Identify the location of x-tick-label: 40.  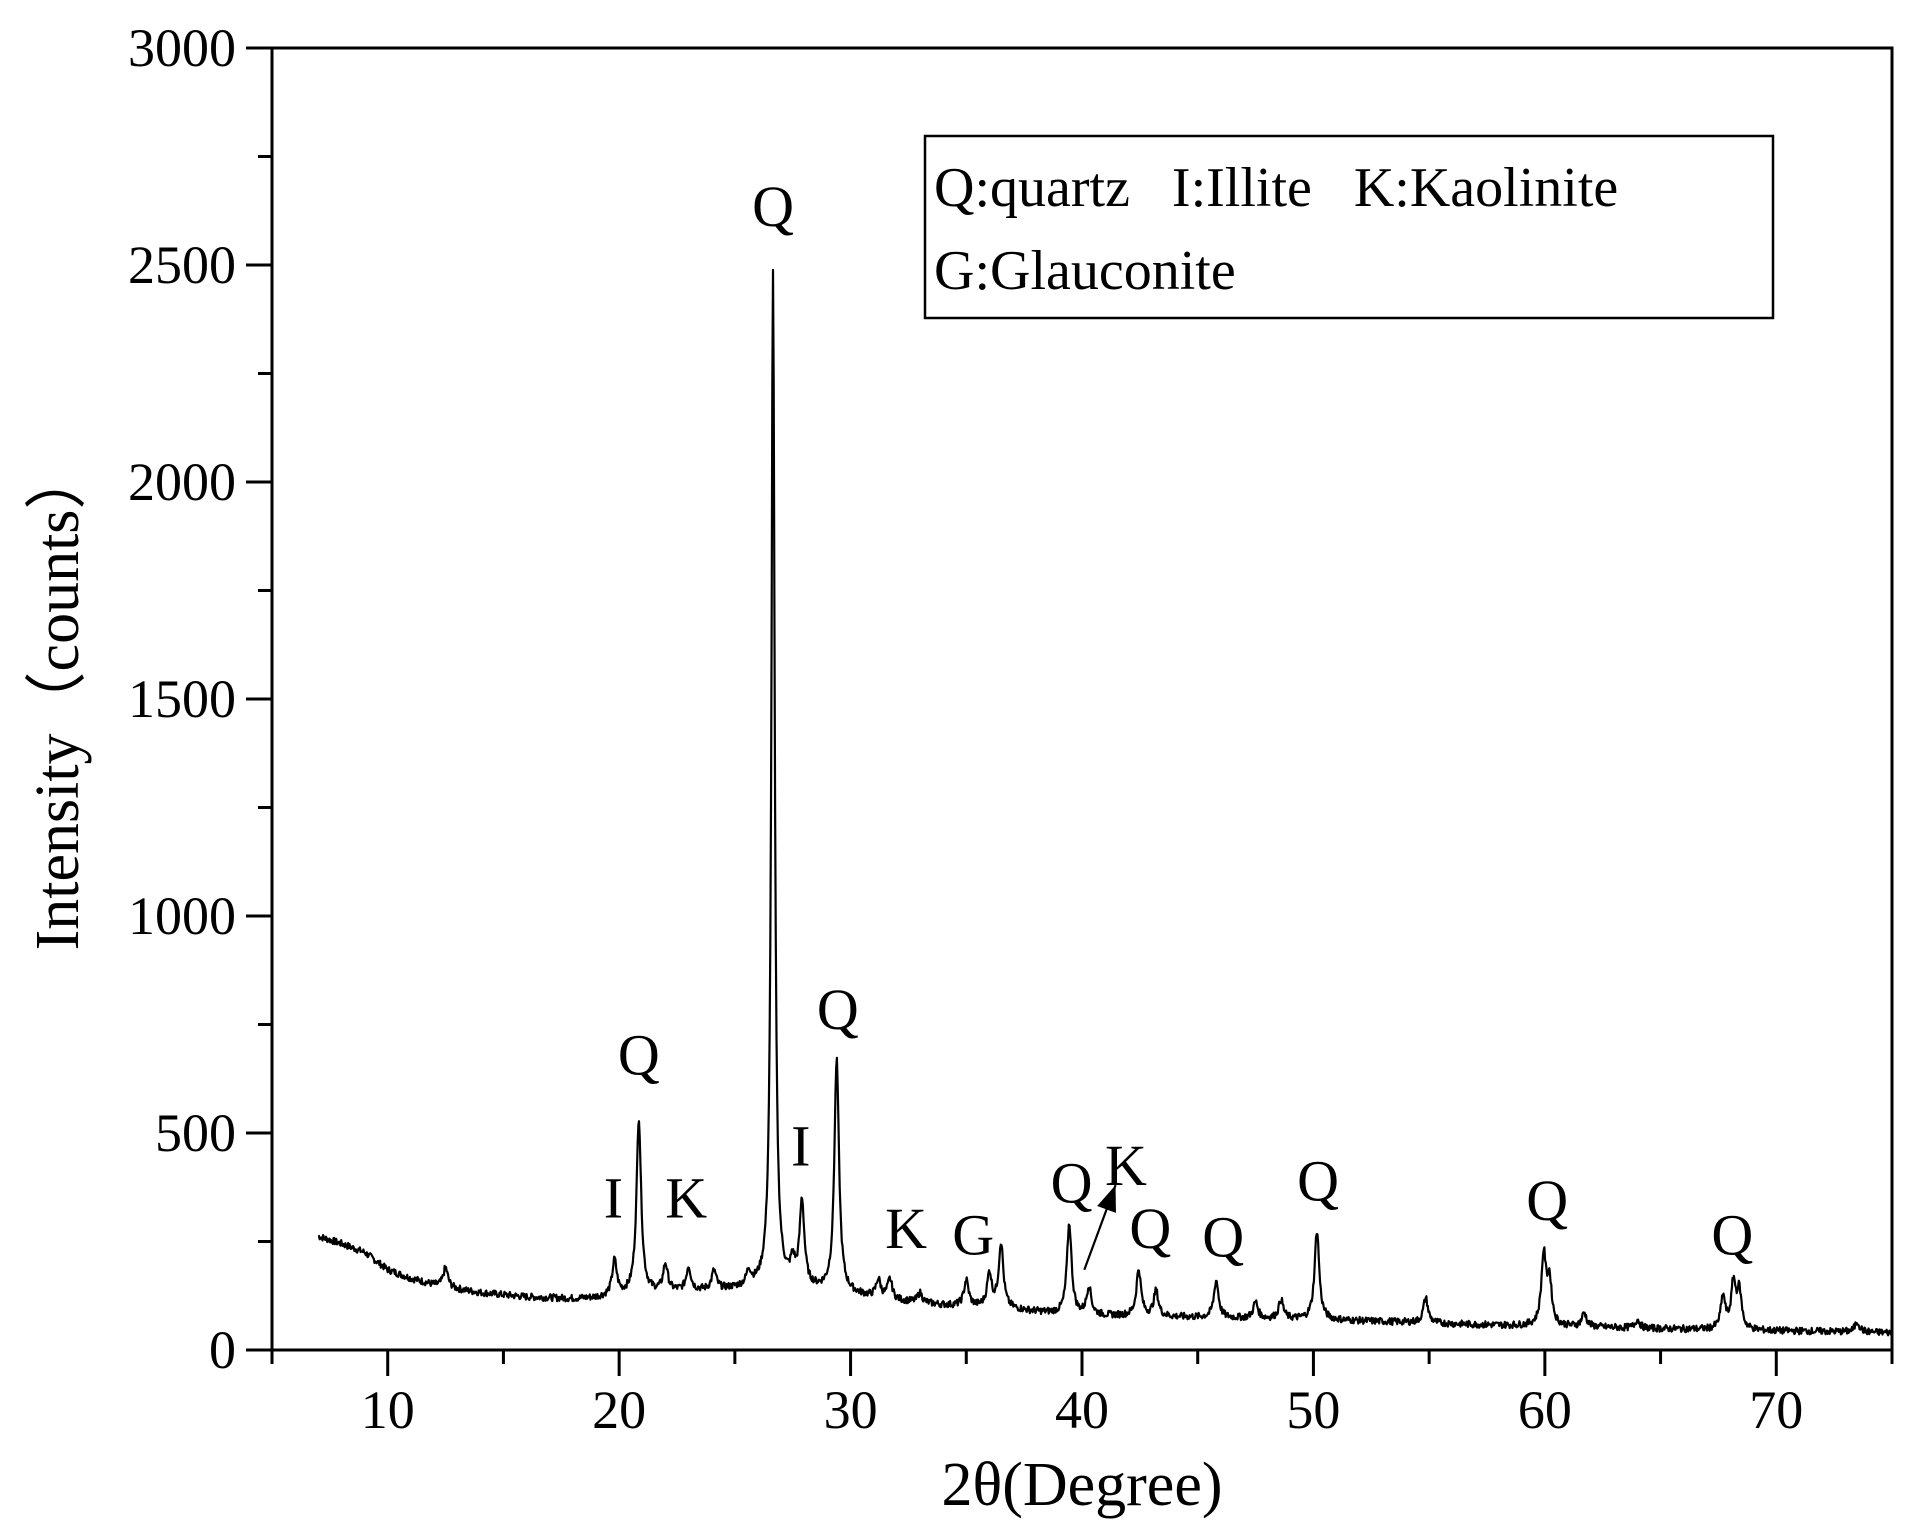
(1082, 1410).